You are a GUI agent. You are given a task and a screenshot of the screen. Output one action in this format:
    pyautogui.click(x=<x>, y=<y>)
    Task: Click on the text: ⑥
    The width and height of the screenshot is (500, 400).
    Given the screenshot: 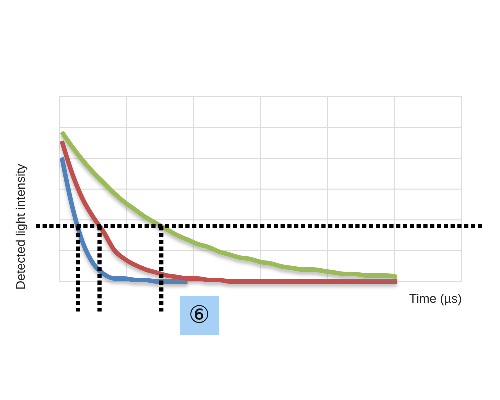 What is the action you would take?
    pyautogui.click(x=199, y=315)
    